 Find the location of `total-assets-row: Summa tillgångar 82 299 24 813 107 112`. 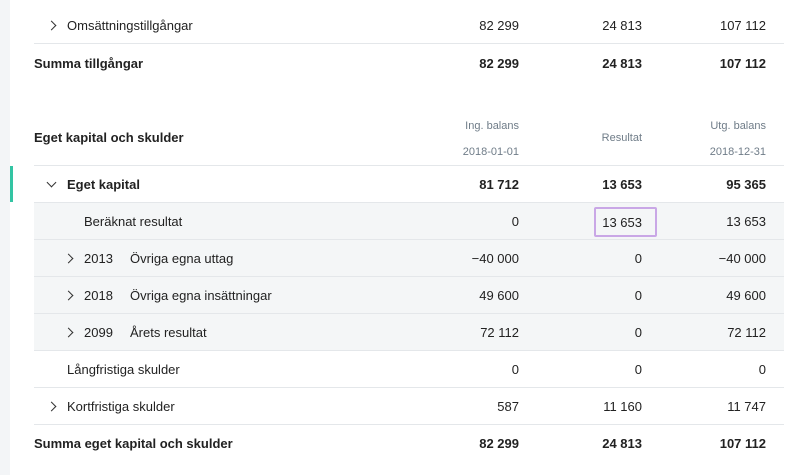

total-assets-row: Summa tillgångar 82 299 24 813 107 112 is located at coordinates (409, 63).